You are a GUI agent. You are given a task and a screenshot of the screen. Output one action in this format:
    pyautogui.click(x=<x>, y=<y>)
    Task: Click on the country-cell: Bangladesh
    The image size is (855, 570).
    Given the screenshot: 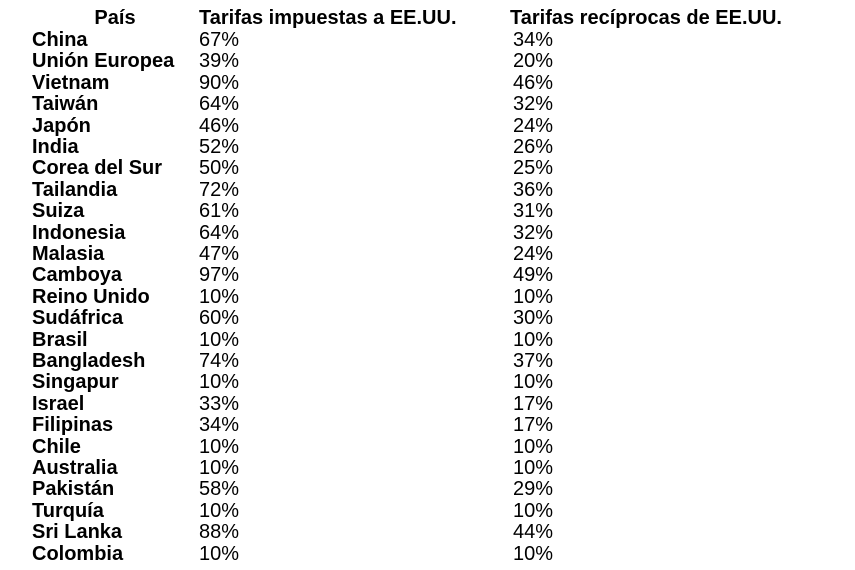 What is the action you would take?
    pyautogui.click(x=89, y=361)
    